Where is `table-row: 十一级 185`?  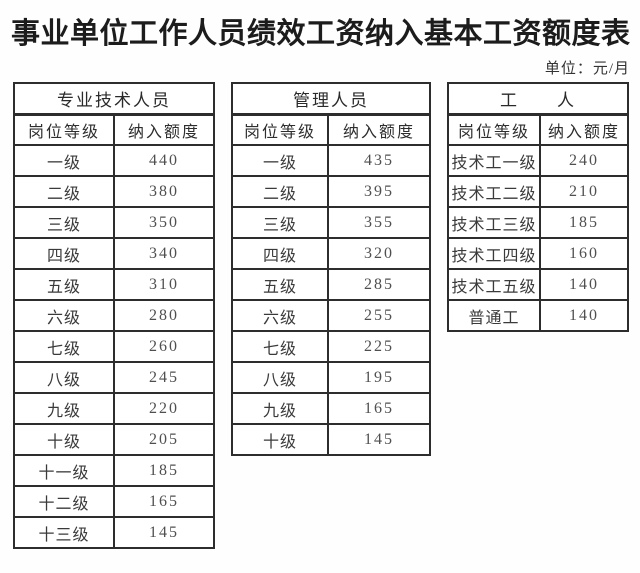 table-row: 十一级 185 is located at coordinates (114, 470).